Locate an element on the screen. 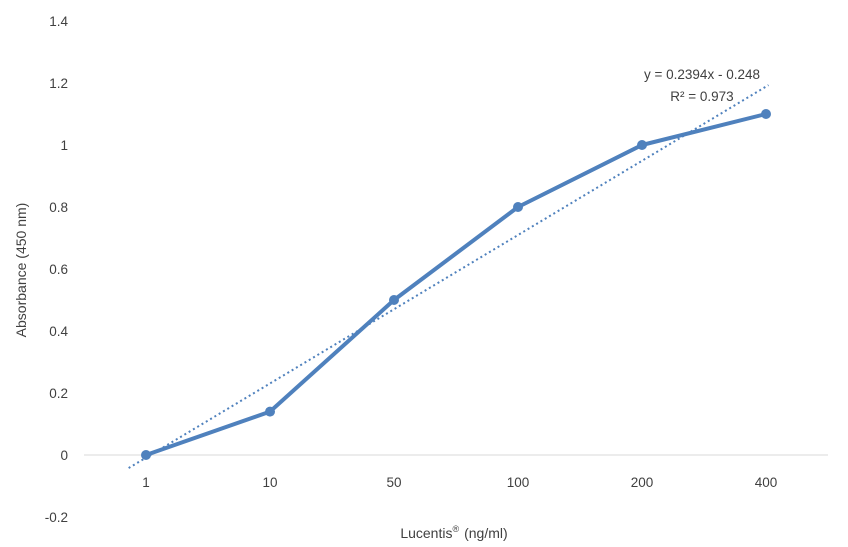  y-tick-label: 1 is located at coordinates (64, 145).